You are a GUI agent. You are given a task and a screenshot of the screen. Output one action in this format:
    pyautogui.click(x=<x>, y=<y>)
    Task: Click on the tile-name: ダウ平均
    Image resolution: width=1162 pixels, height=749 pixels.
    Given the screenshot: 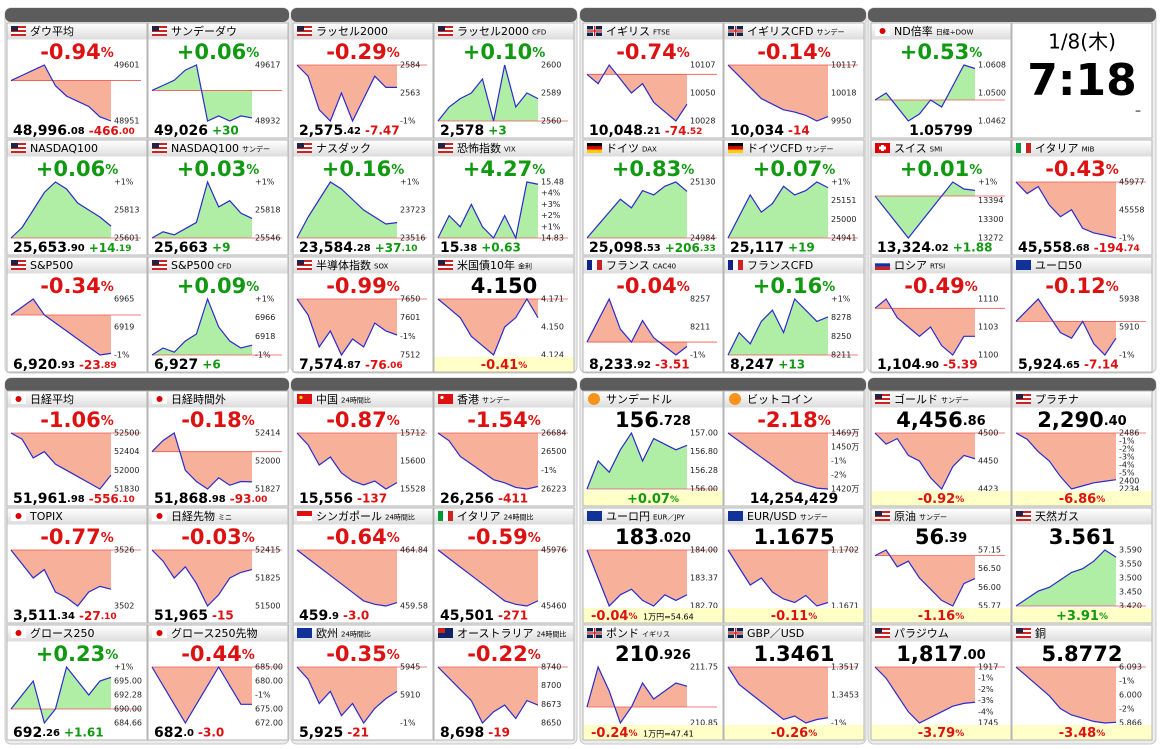 What is the action you would take?
    pyautogui.click(x=52, y=31)
    